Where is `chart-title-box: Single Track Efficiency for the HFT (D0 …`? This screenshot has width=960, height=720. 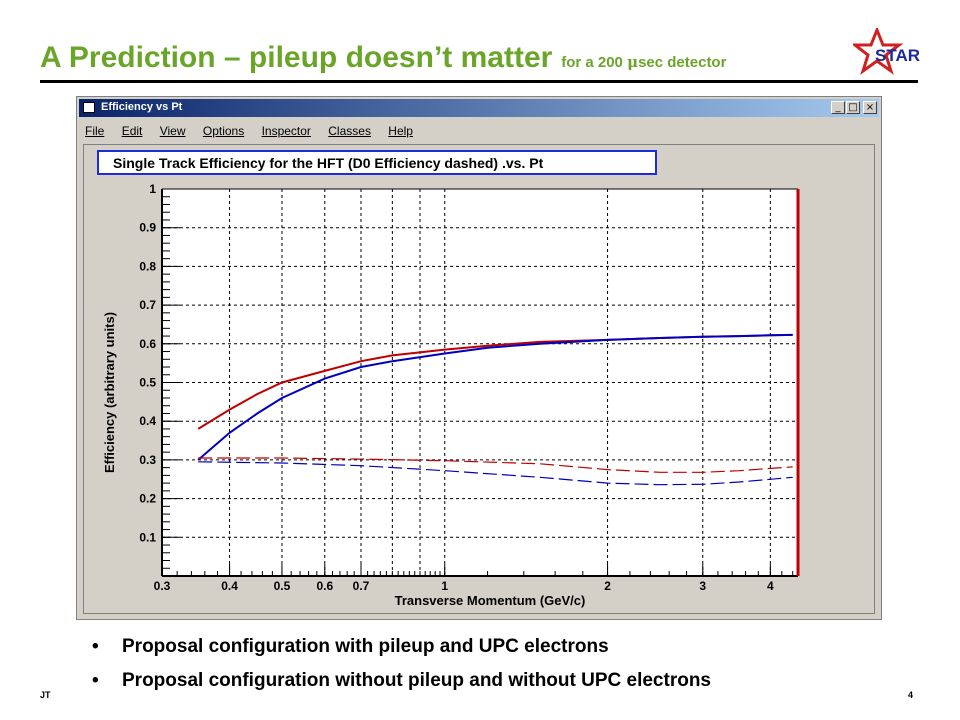 chart-title-box: Single Track Efficiency for the HFT (D0 … is located at coordinates (377, 162).